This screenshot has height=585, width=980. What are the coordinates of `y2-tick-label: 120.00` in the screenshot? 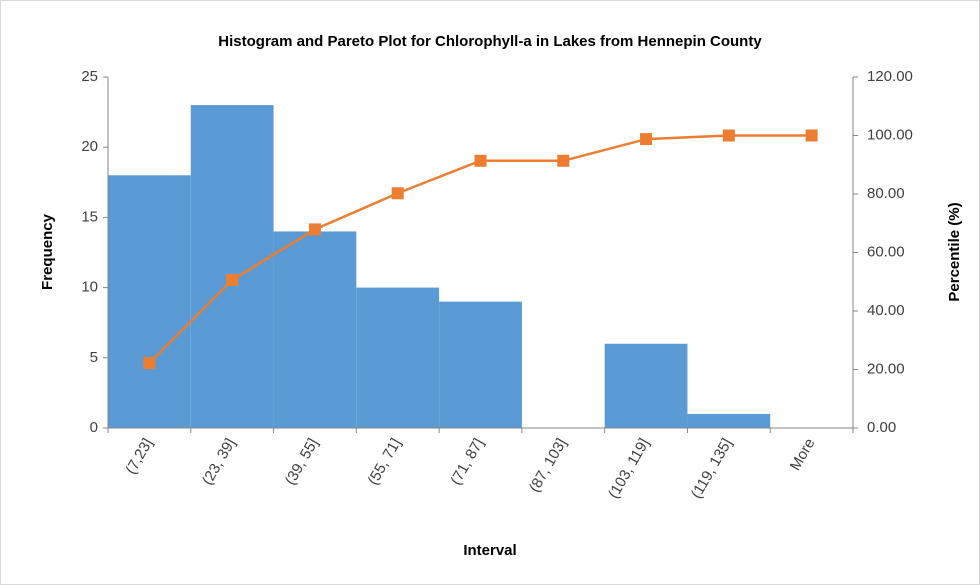 It's located at (890, 76).